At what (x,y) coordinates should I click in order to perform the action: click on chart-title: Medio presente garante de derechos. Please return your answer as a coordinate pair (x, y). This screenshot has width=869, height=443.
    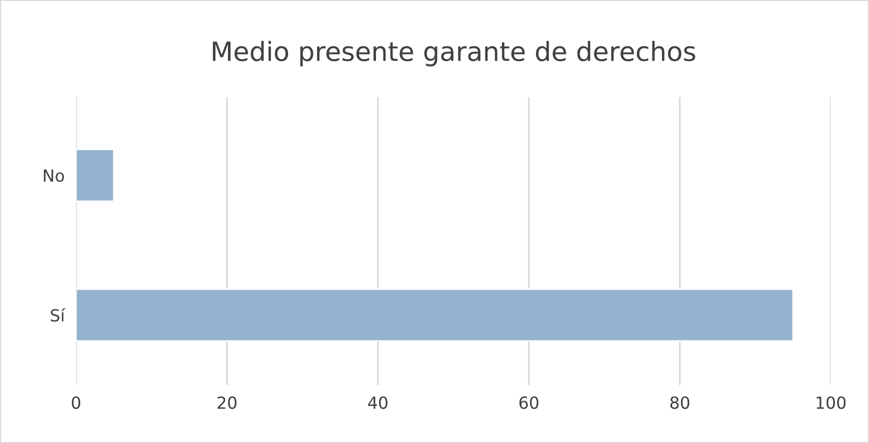
    Looking at the image, I should click on (454, 53).